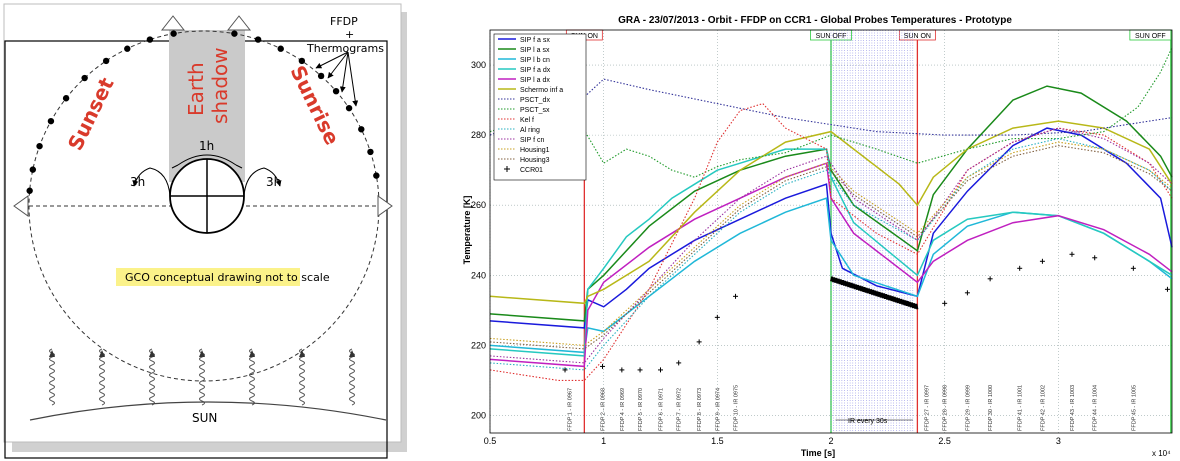  Describe the element at coordinates (196, 89) in the screenshot. I see `earth-label: Earth` at that location.